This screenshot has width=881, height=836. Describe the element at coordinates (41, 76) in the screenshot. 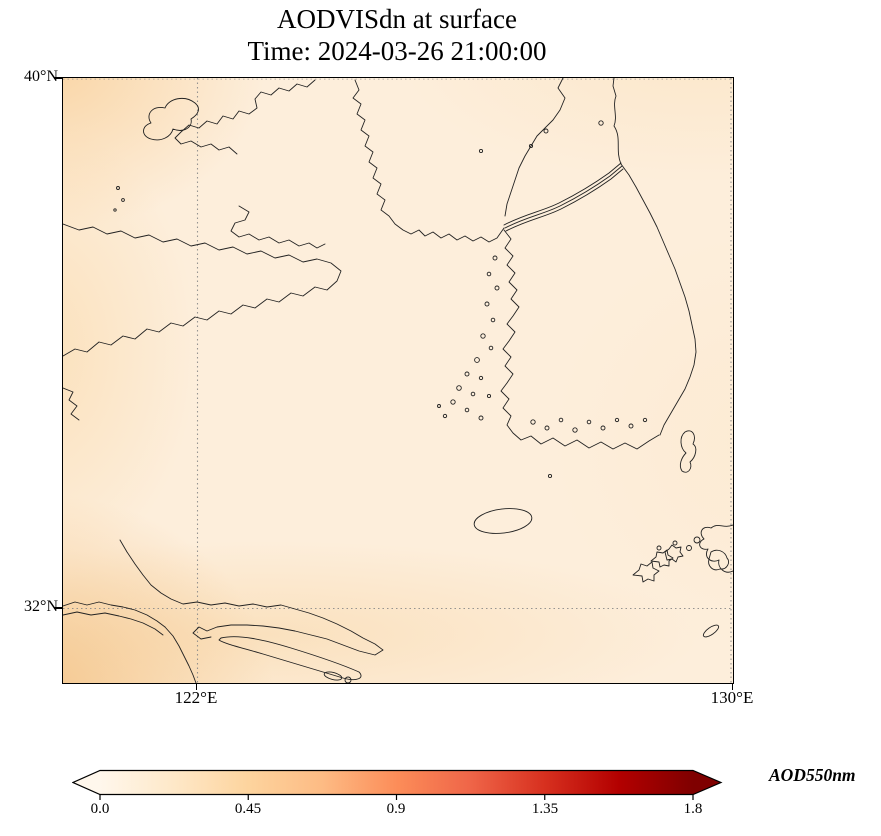

I see `ytick-40n: 40°N` at that location.